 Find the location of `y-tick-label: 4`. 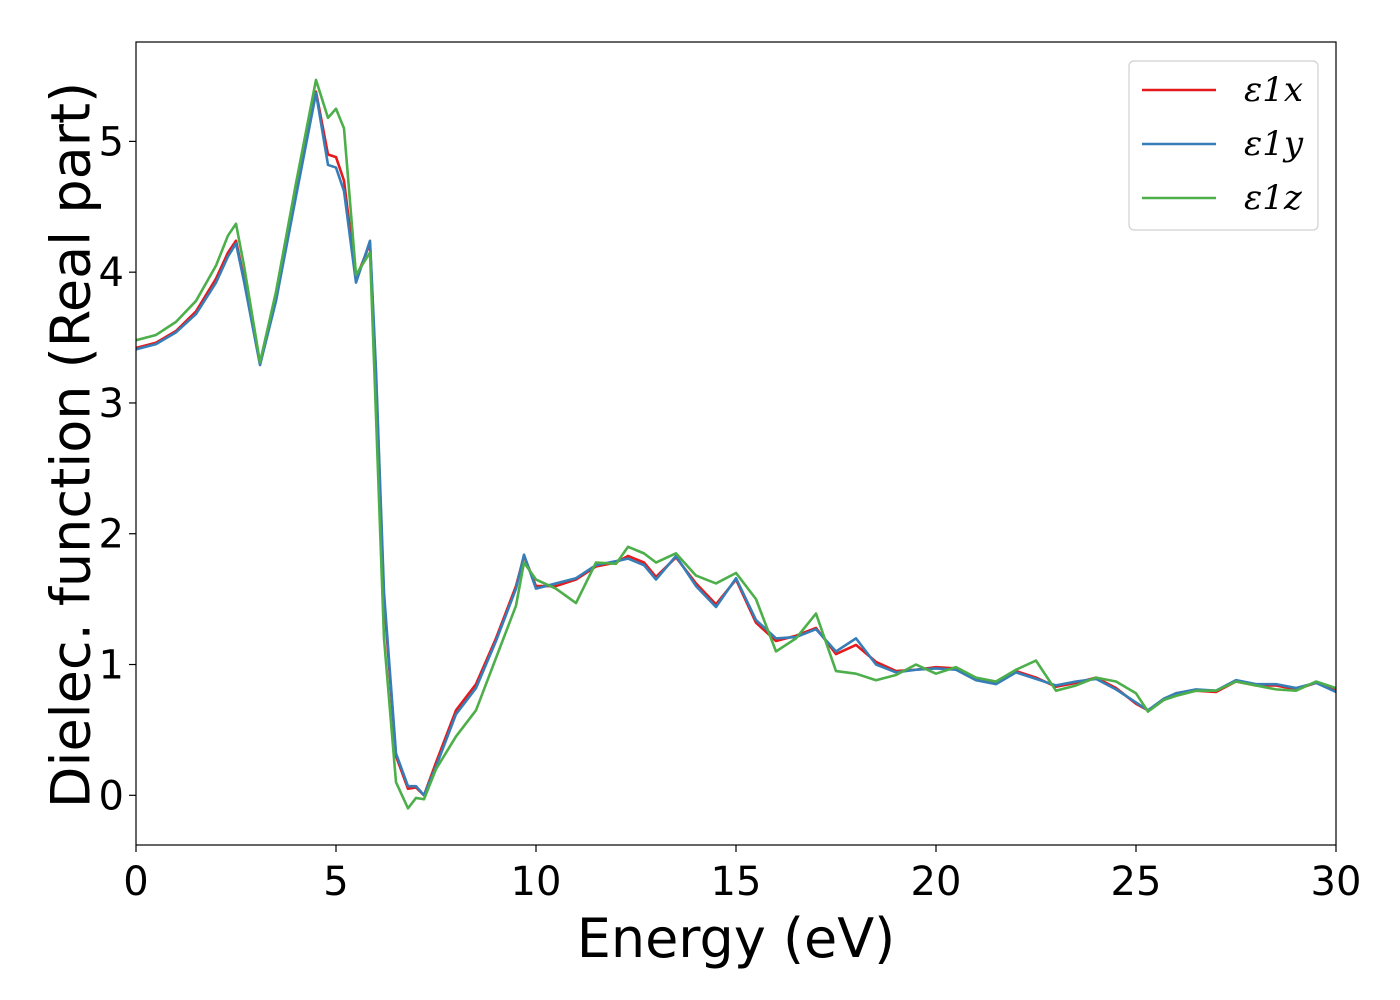

y-tick-label: 4 is located at coordinates (111, 273).